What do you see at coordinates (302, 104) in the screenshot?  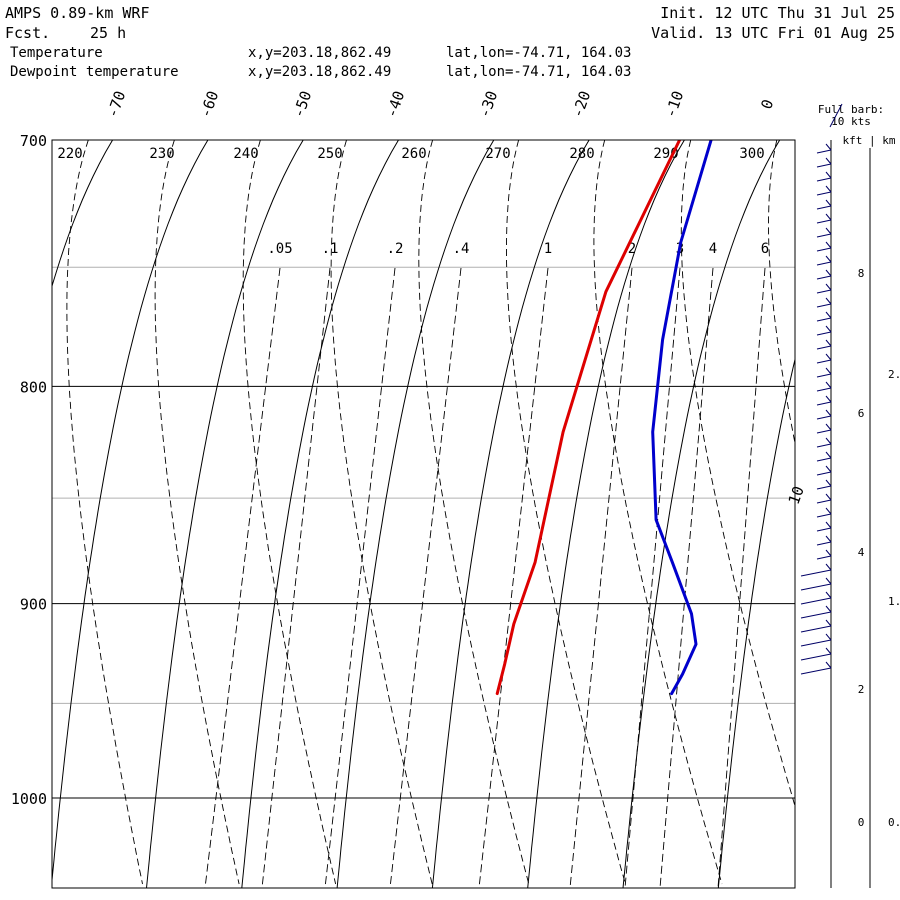 I see `isotherm-label: -50` at bounding box center [302, 104].